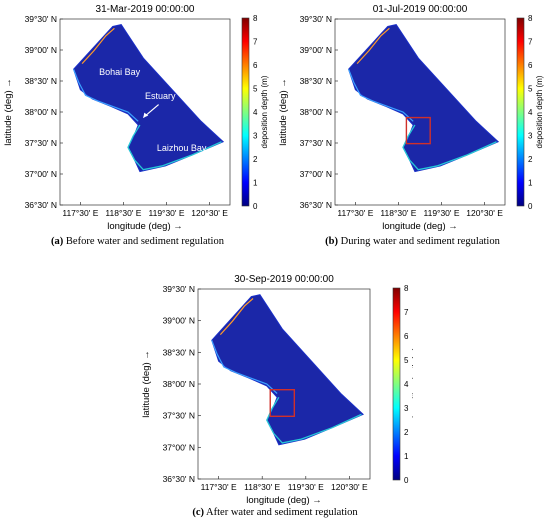 The width and height of the screenshot is (550, 529). I want to click on caption-letter: (a), so click(57, 241).